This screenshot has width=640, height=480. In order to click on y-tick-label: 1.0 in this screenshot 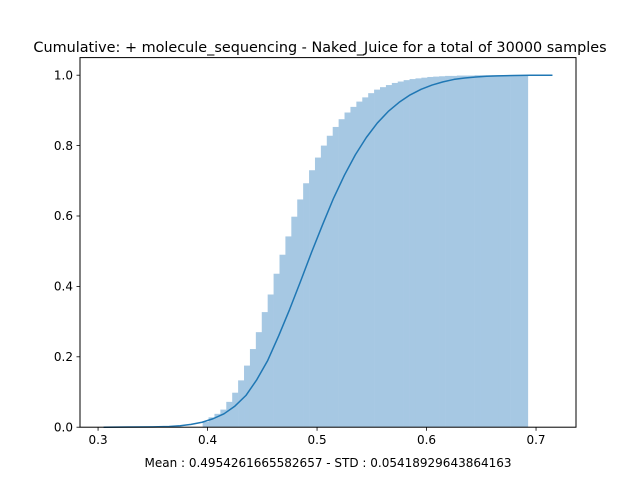, I will do `click(63, 75)`.